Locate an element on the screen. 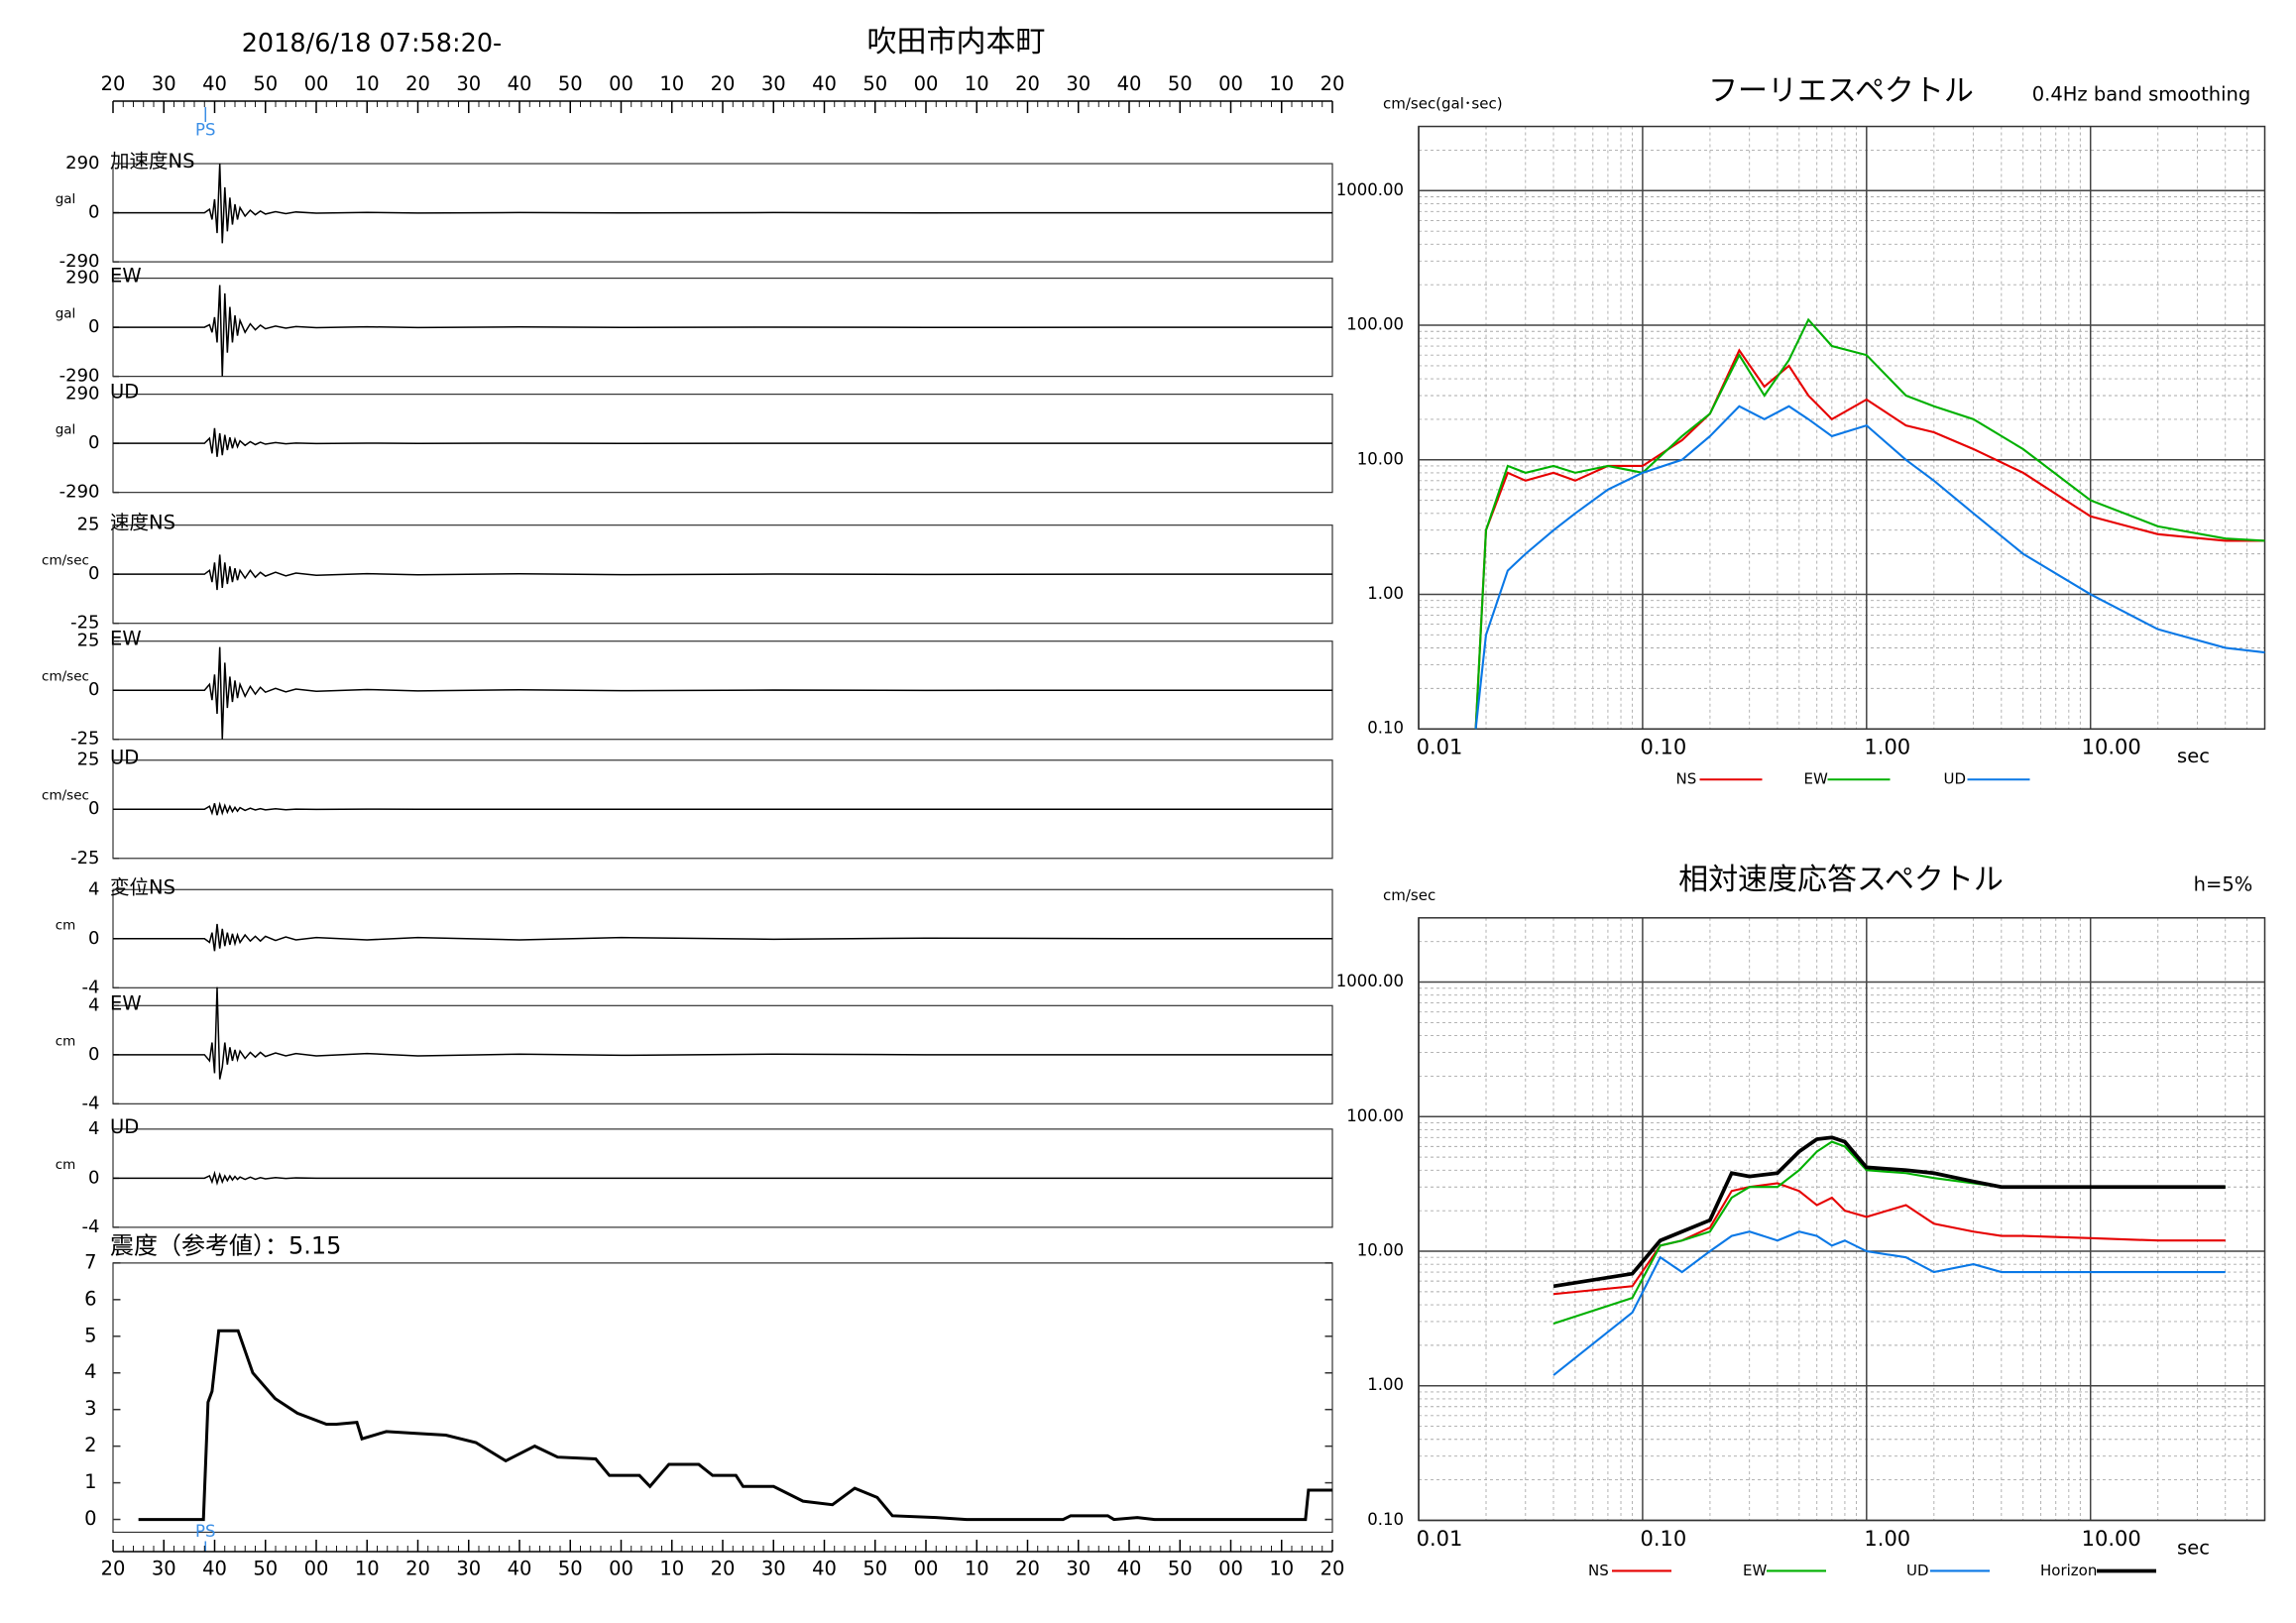  y-tick-label: 2 is located at coordinates (90, 1445).